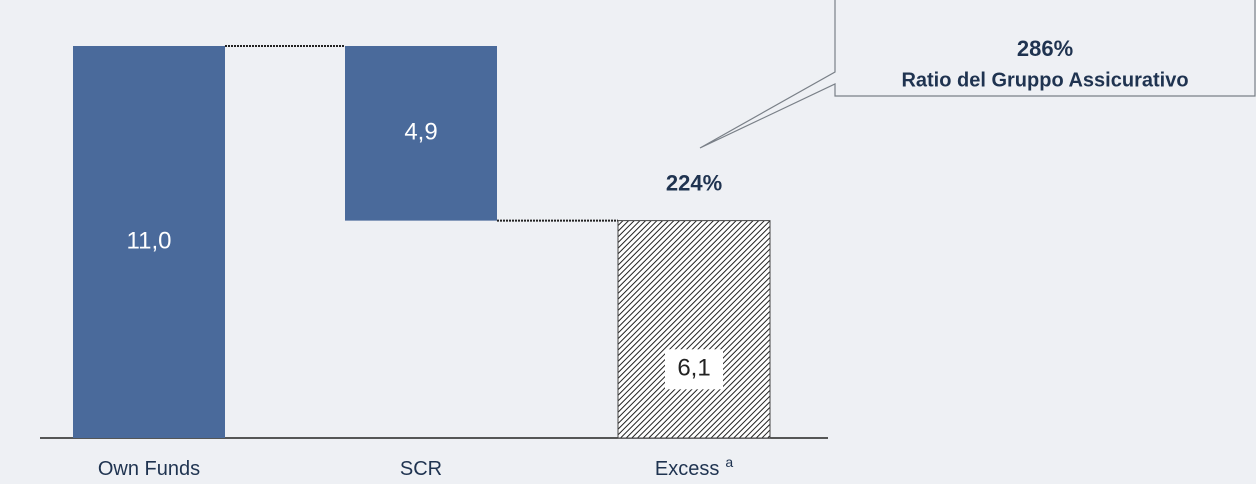 The image size is (1256, 484). I want to click on x-tick-label: SCR, so click(421, 469).